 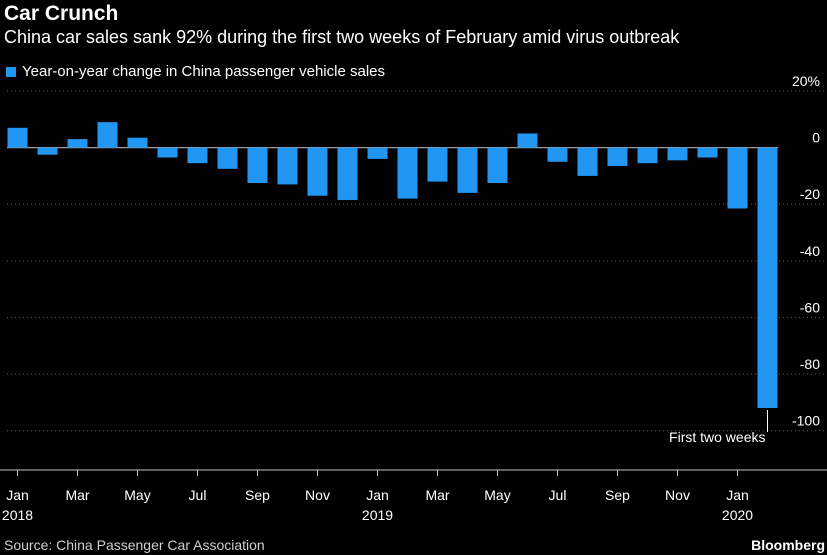 What do you see at coordinates (717, 437) in the screenshot?
I see `annotation-label: First two weeks` at bounding box center [717, 437].